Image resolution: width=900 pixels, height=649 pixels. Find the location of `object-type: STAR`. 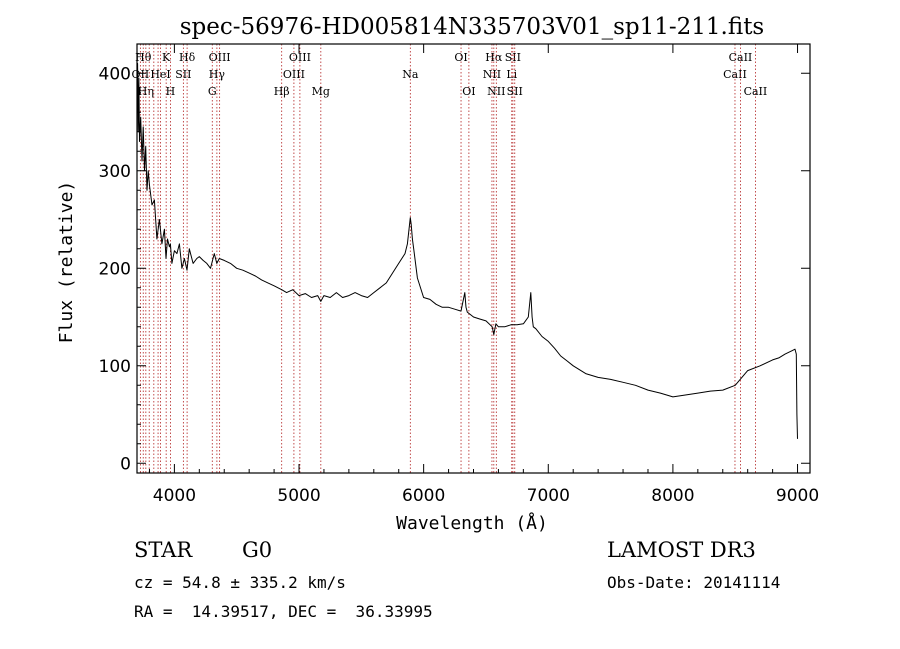

object-type: STAR is located at coordinates (163, 550).